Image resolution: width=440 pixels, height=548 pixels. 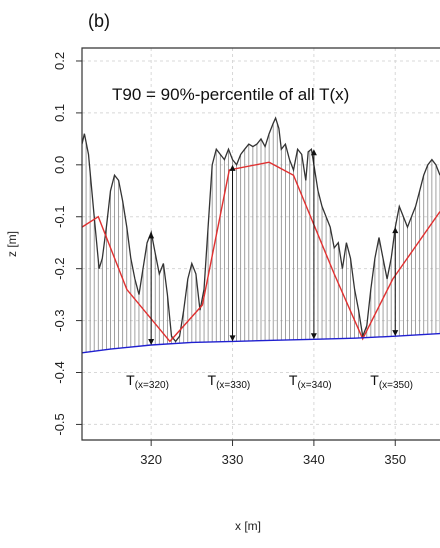 I want to click on x-tick-label: 330, so click(x=233, y=459).